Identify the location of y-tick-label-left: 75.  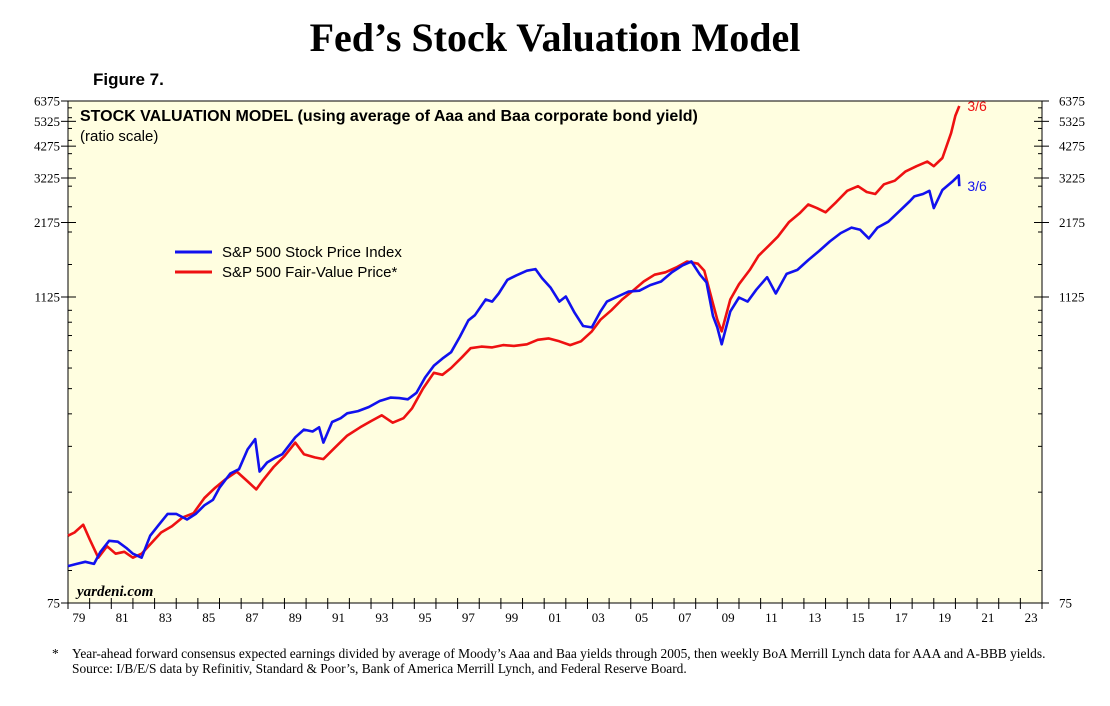
(53, 603).